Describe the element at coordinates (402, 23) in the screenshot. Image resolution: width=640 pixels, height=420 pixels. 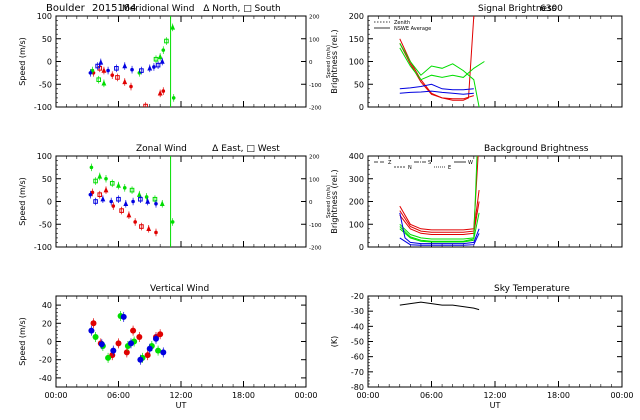
I see `legend-label: Zenith` at that location.